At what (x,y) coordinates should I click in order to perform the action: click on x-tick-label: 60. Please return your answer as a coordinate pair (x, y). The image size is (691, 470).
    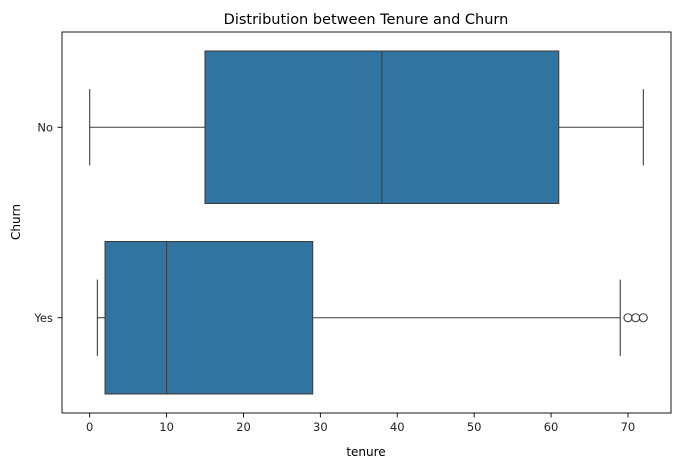
    Looking at the image, I should click on (551, 427).